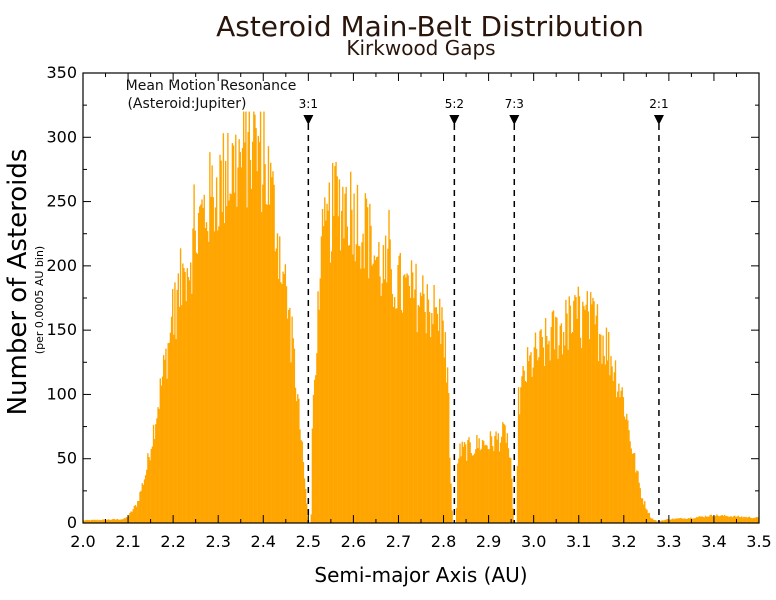  I want to click on x-tick-label: 2.8, so click(443, 541).